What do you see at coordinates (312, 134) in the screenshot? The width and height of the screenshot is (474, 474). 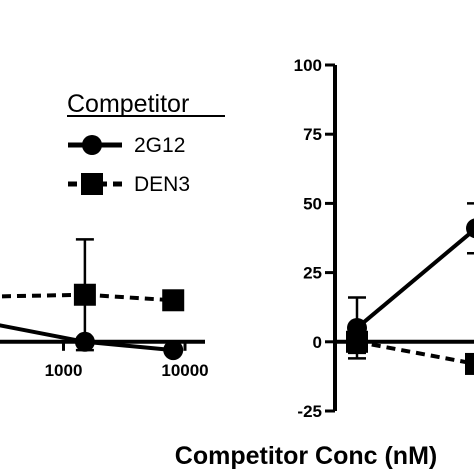 I see `right-y-tick-label: 75` at bounding box center [312, 134].